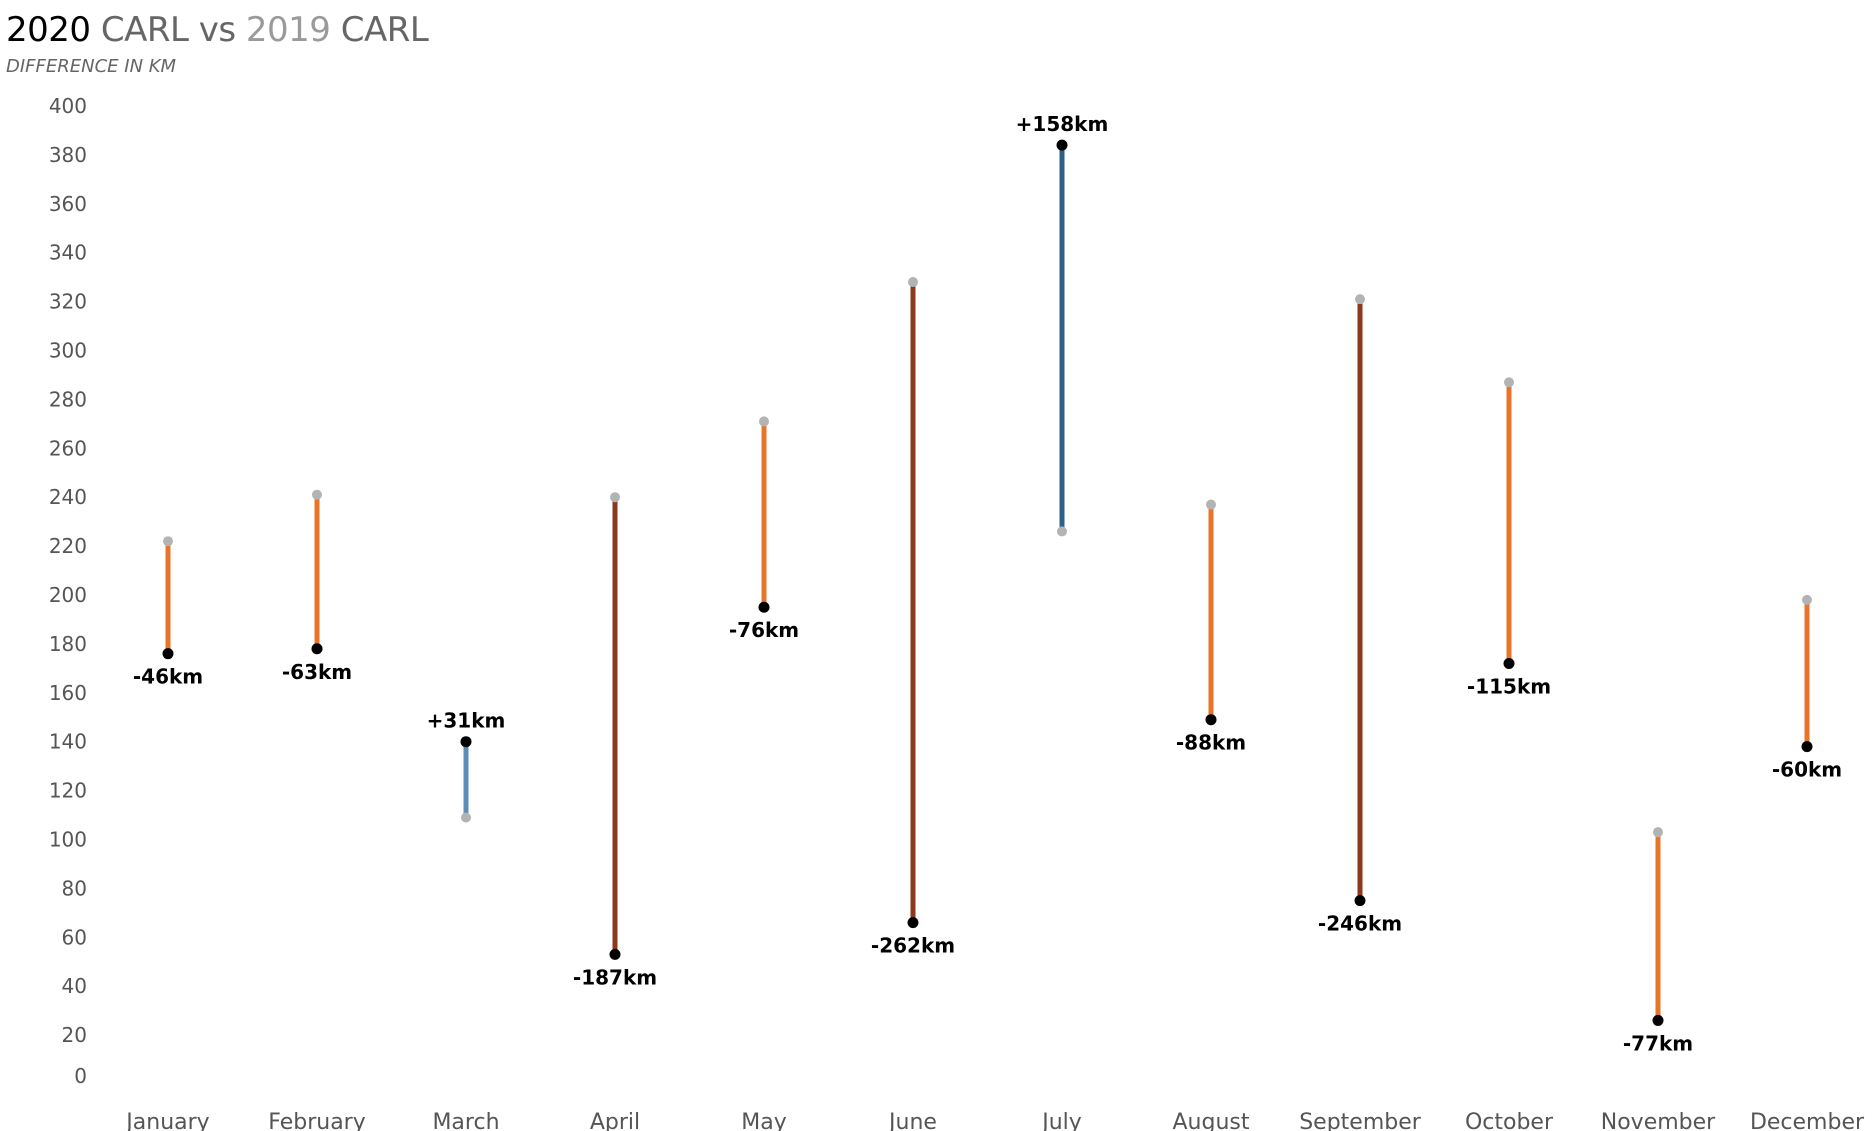 This screenshot has height=1131, width=1872. Describe the element at coordinates (615, 1120) in the screenshot. I see `x-tick-label: April` at that location.